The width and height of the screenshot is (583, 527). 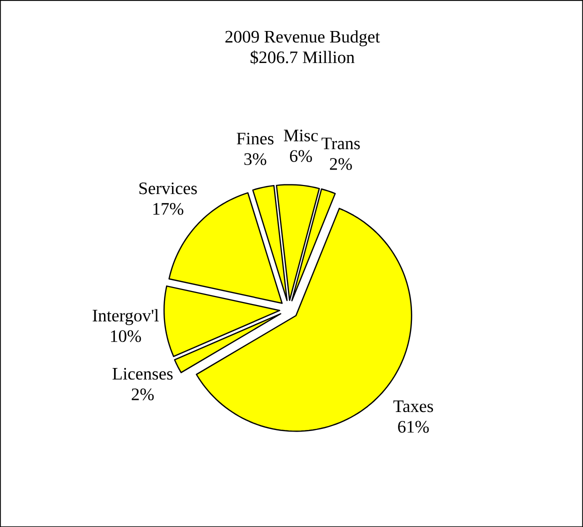 I want to click on slice-label: Licenses, so click(x=142, y=374).